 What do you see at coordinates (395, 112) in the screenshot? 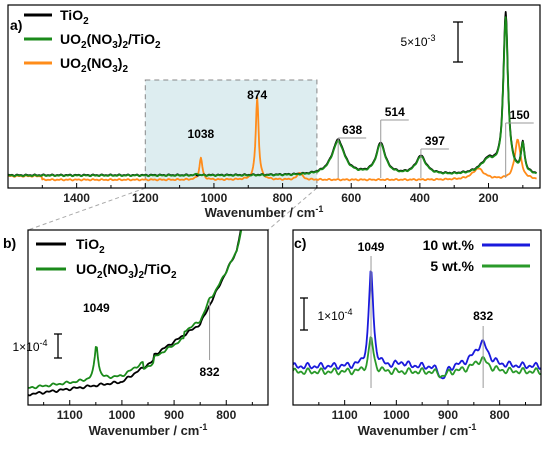
I see `peak-label-a-514: 514` at bounding box center [395, 112].